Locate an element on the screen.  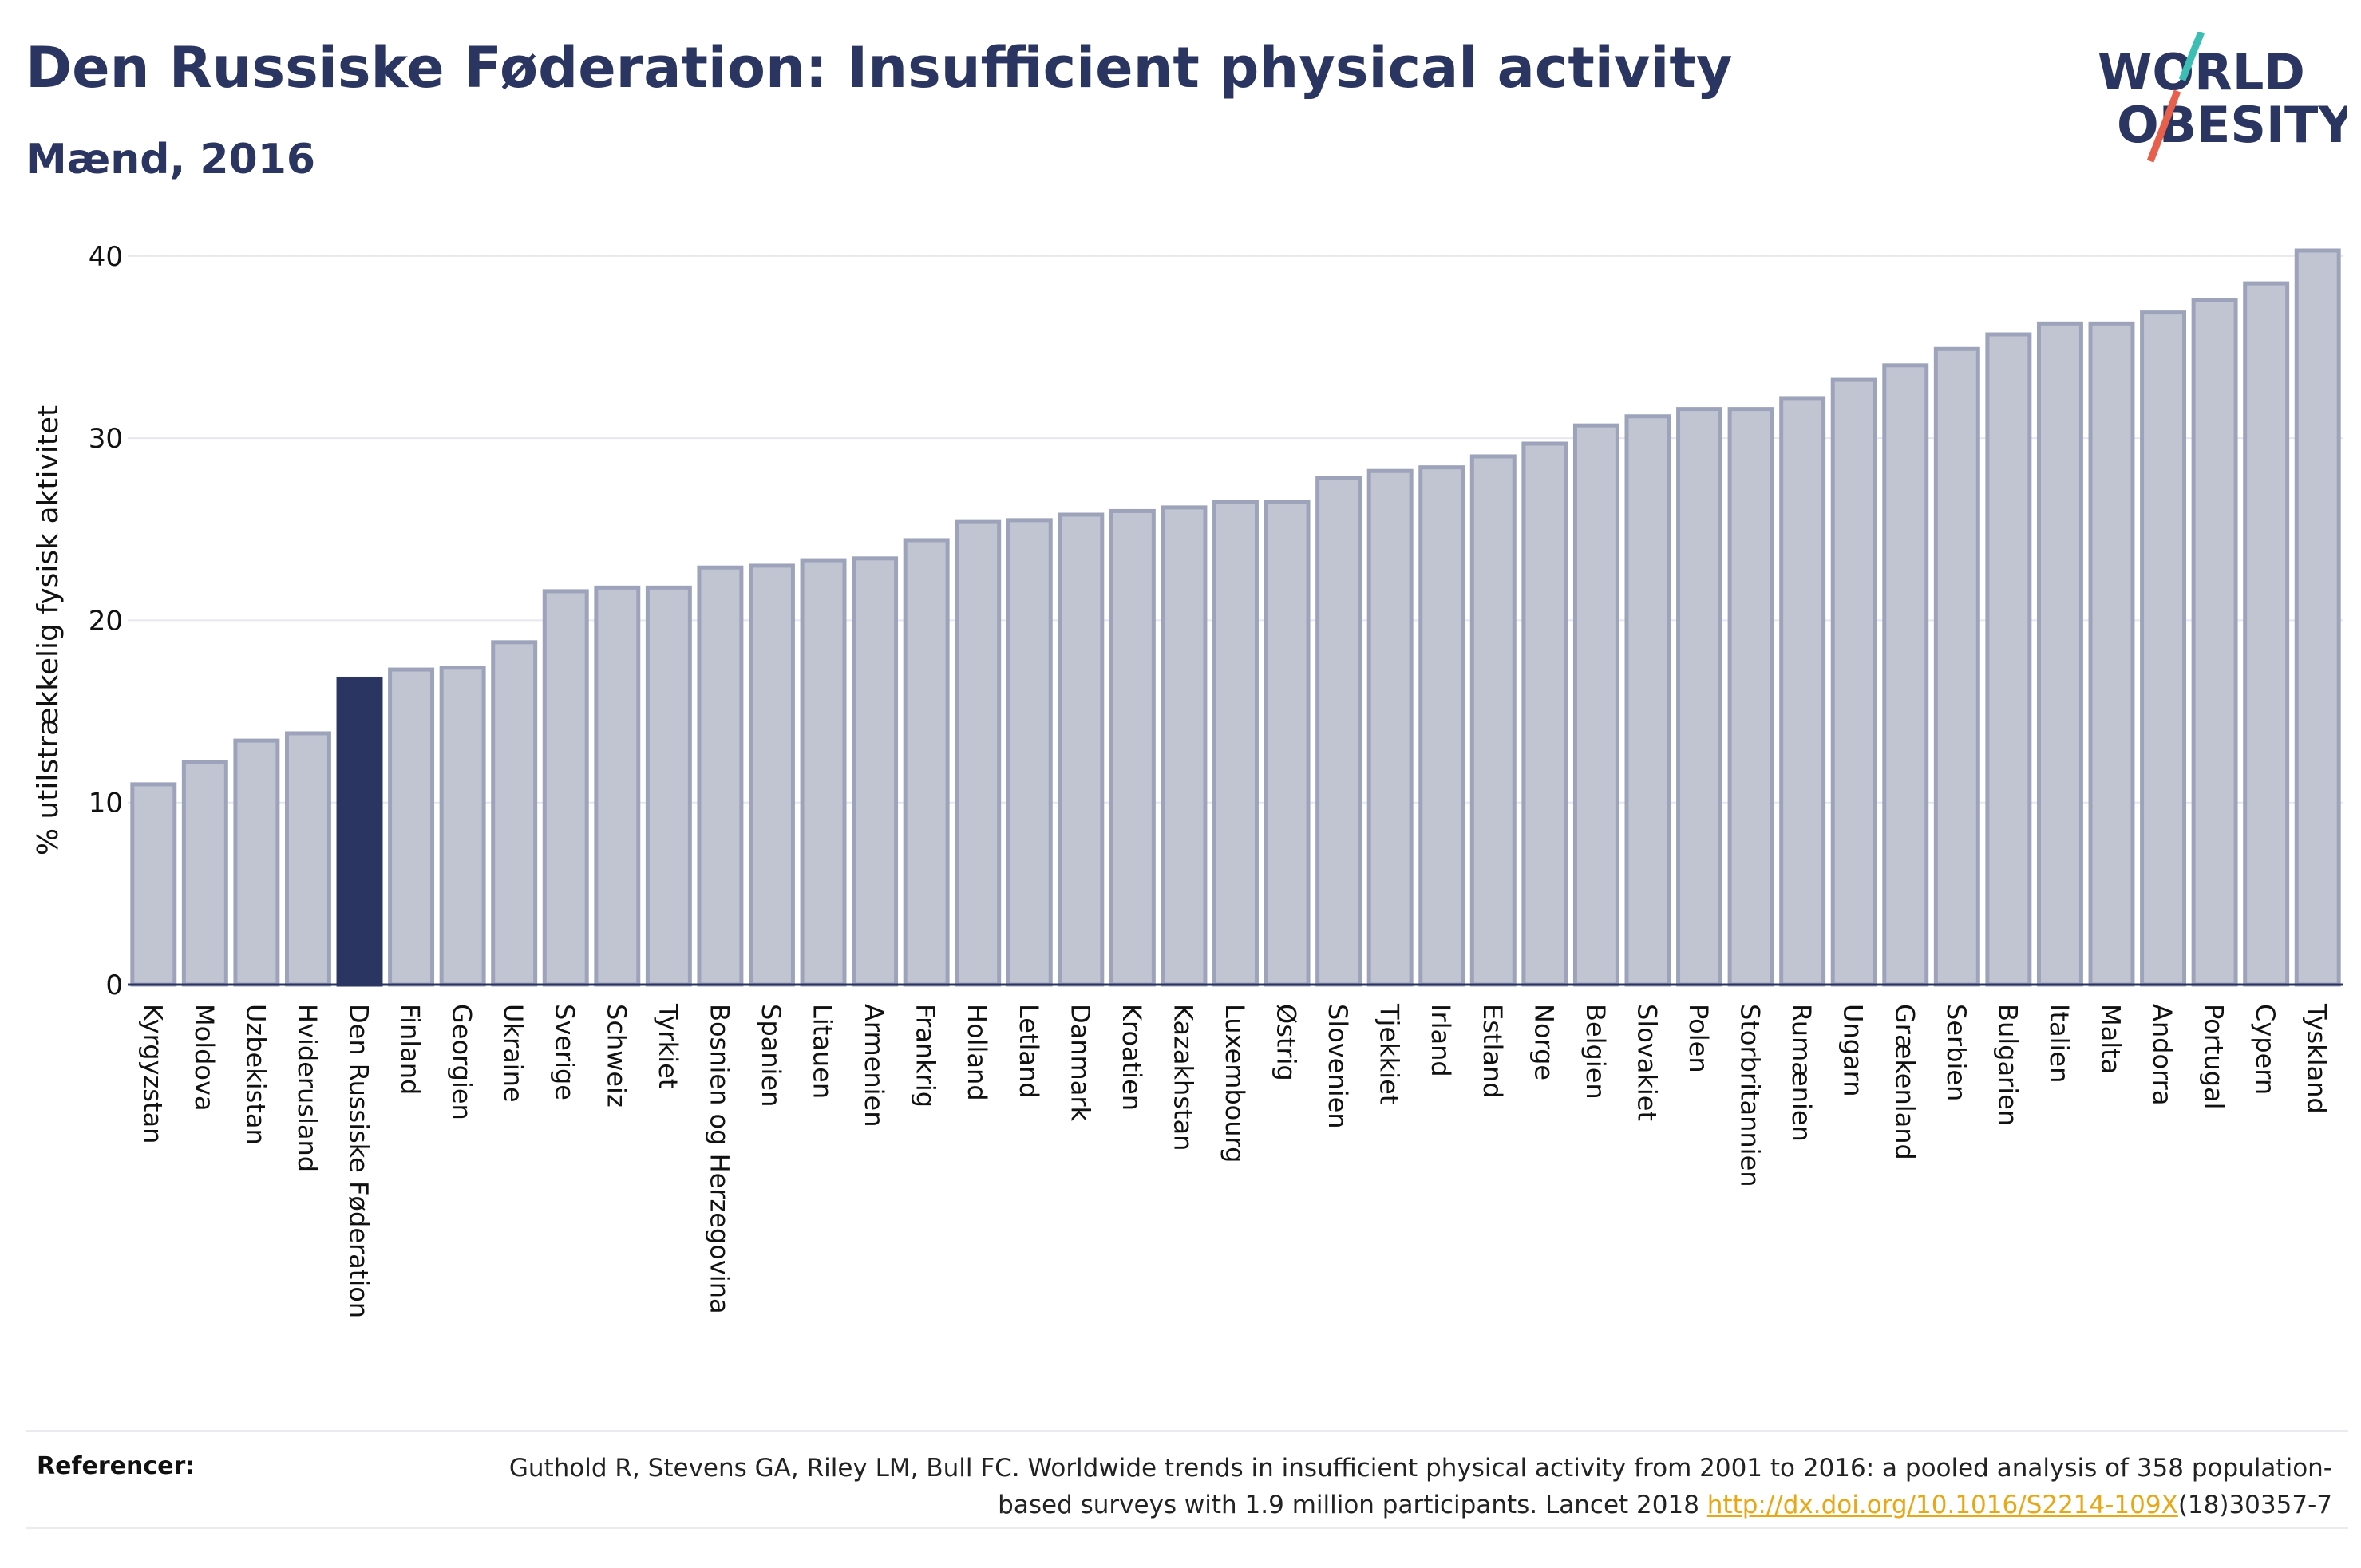
references-bottom-divider is located at coordinates (1187, 1528).